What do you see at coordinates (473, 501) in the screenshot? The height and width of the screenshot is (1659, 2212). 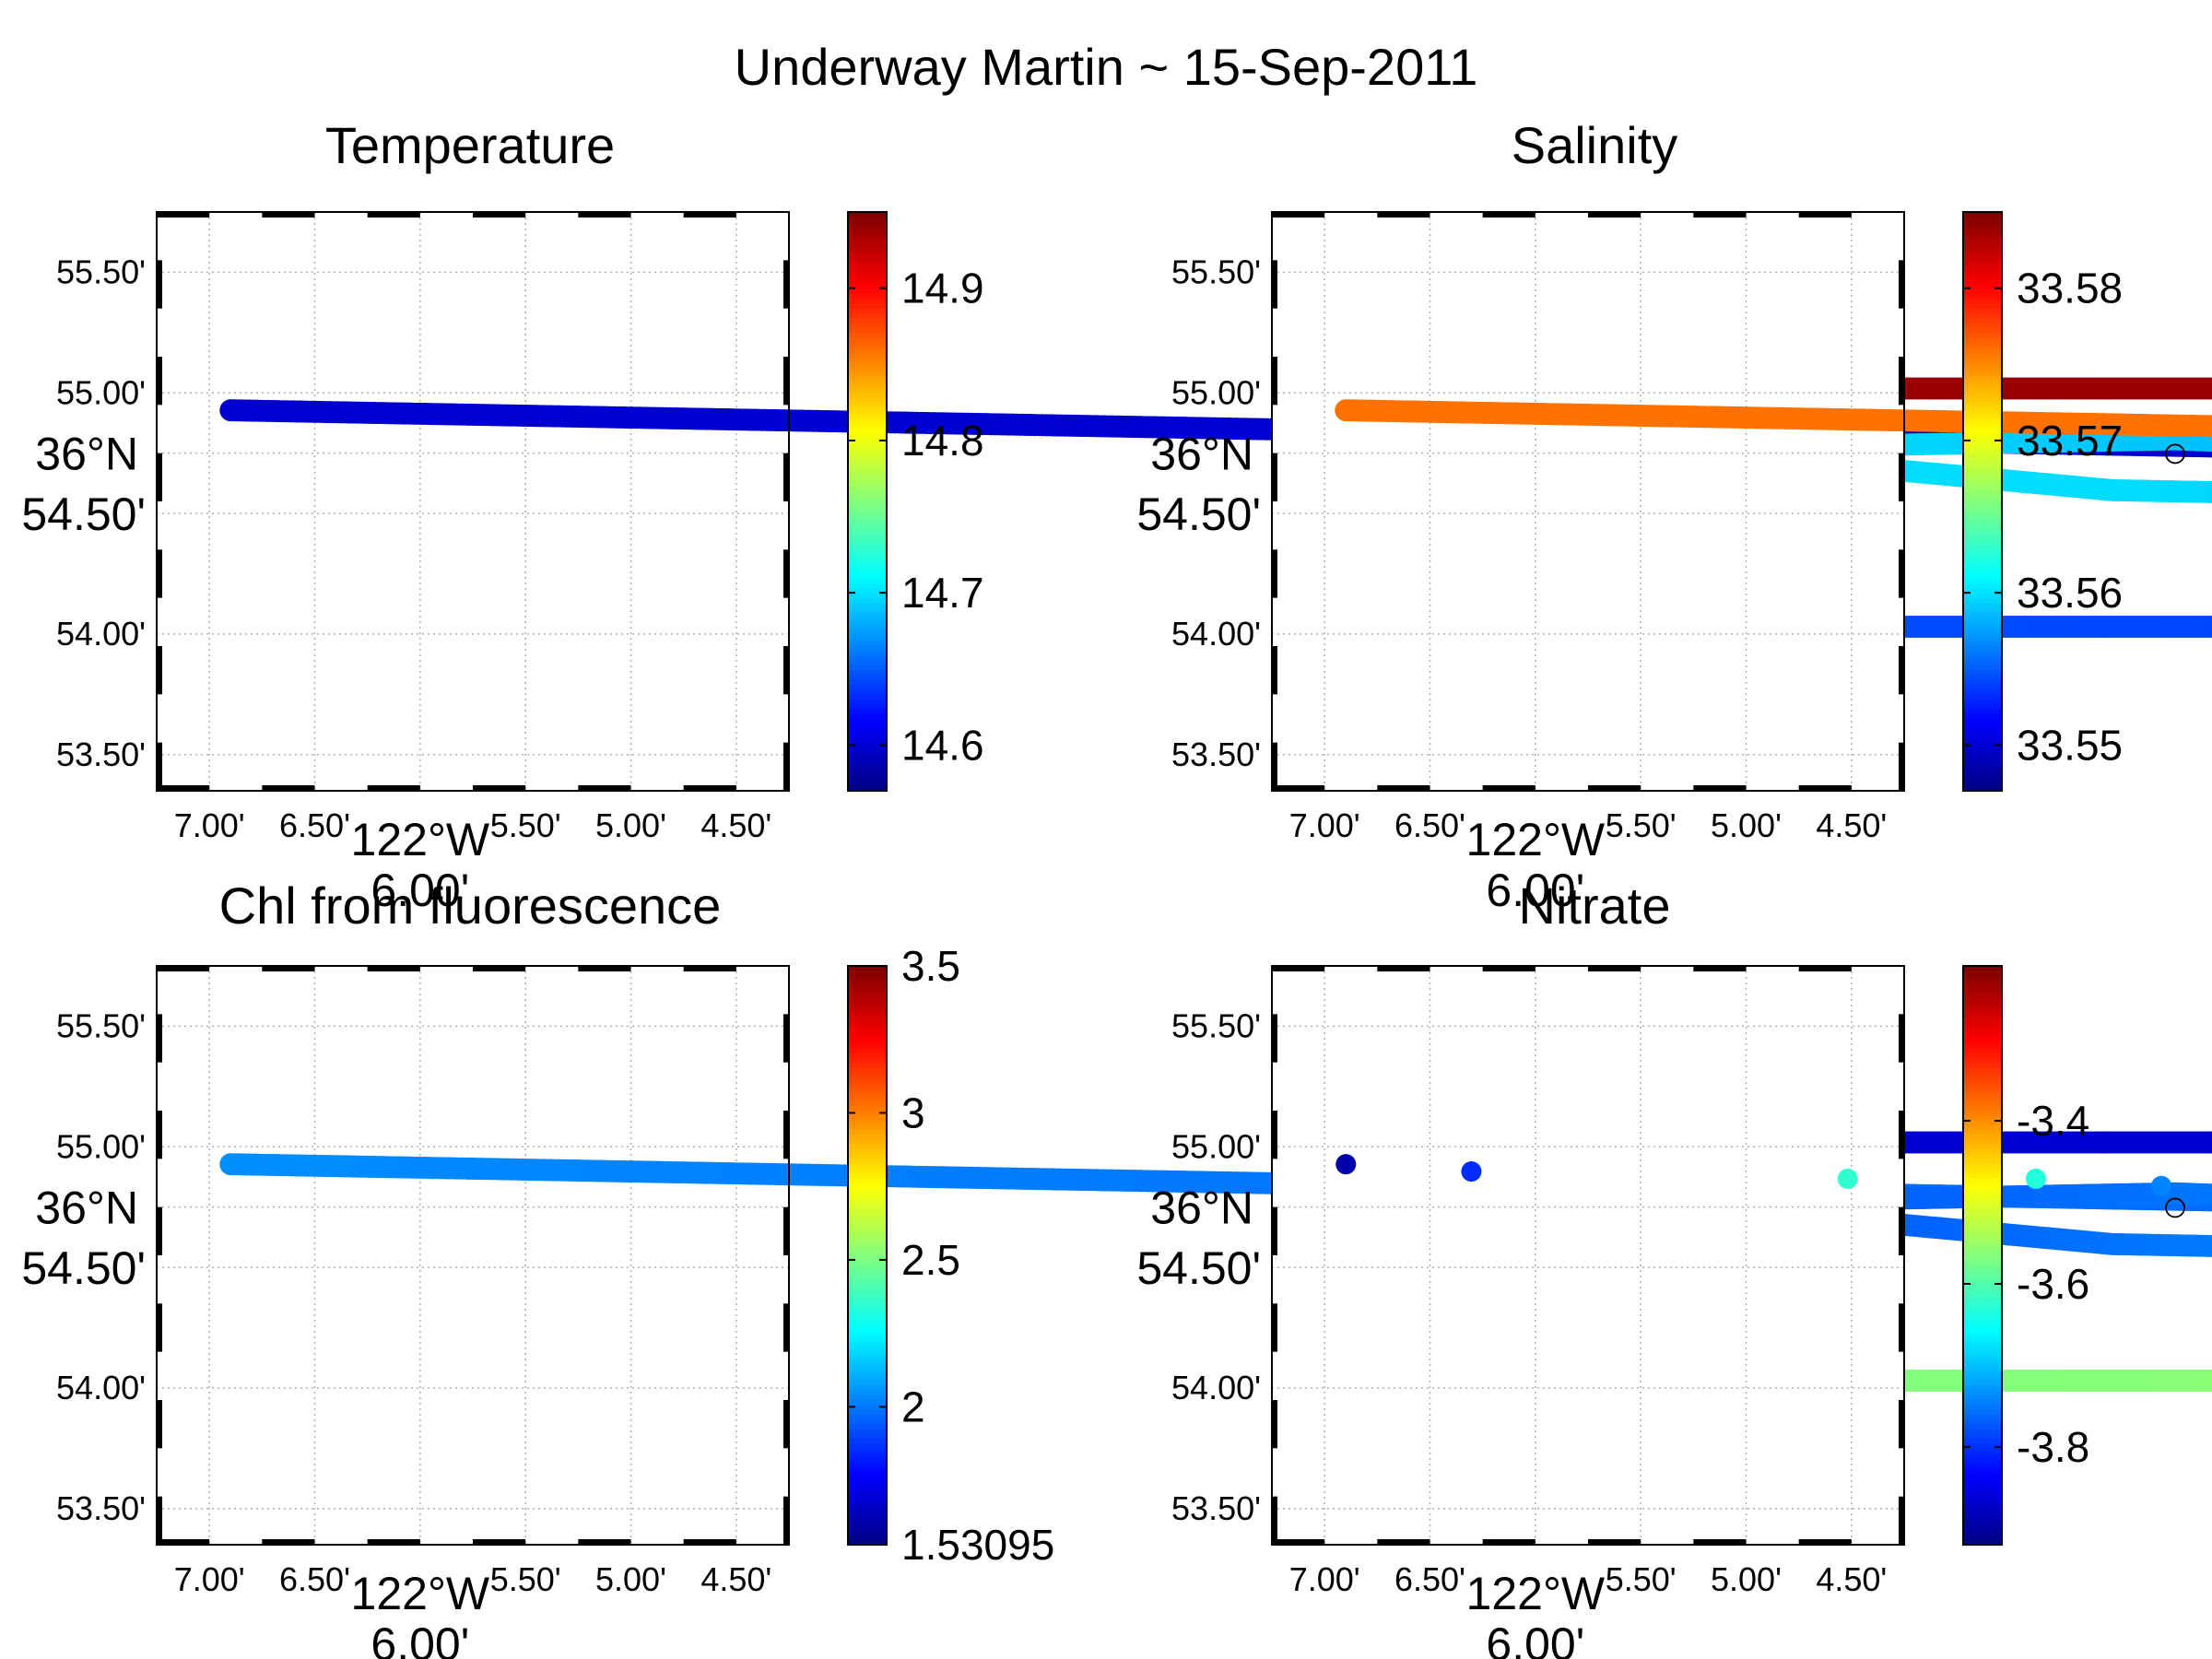 I see `plot-area` at bounding box center [473, 501].